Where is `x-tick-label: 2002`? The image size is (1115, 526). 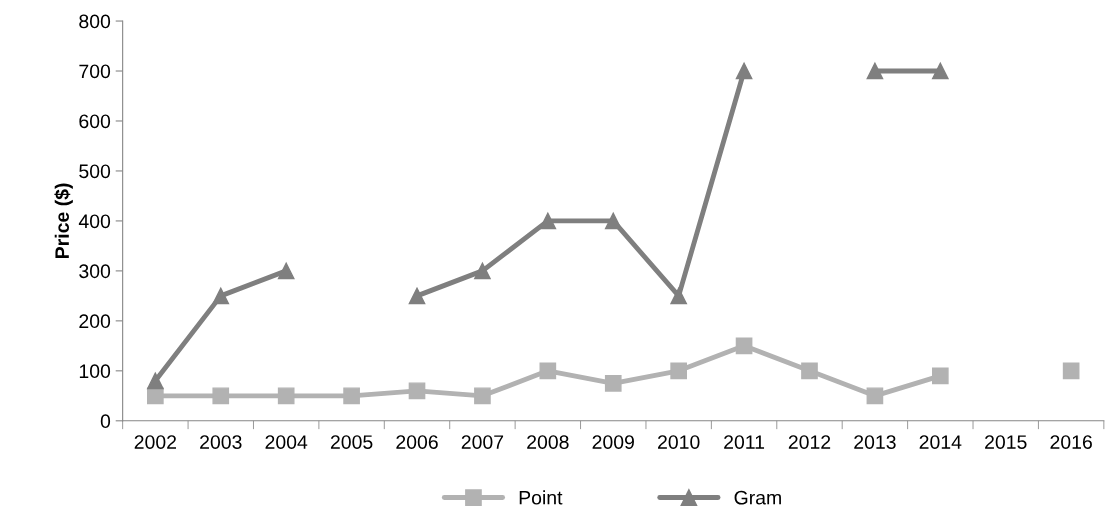 x-tick-label: 2002 is located at coordinates (155, 442).